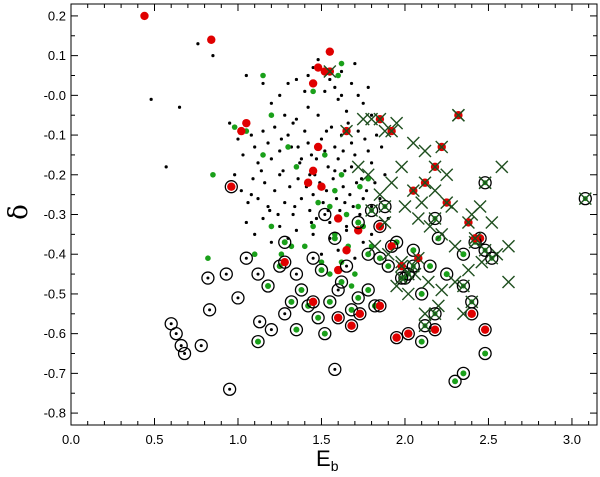  Describe the element at coordinates (402, 169) in the screenshot. I see `series-cross-red` at that location.